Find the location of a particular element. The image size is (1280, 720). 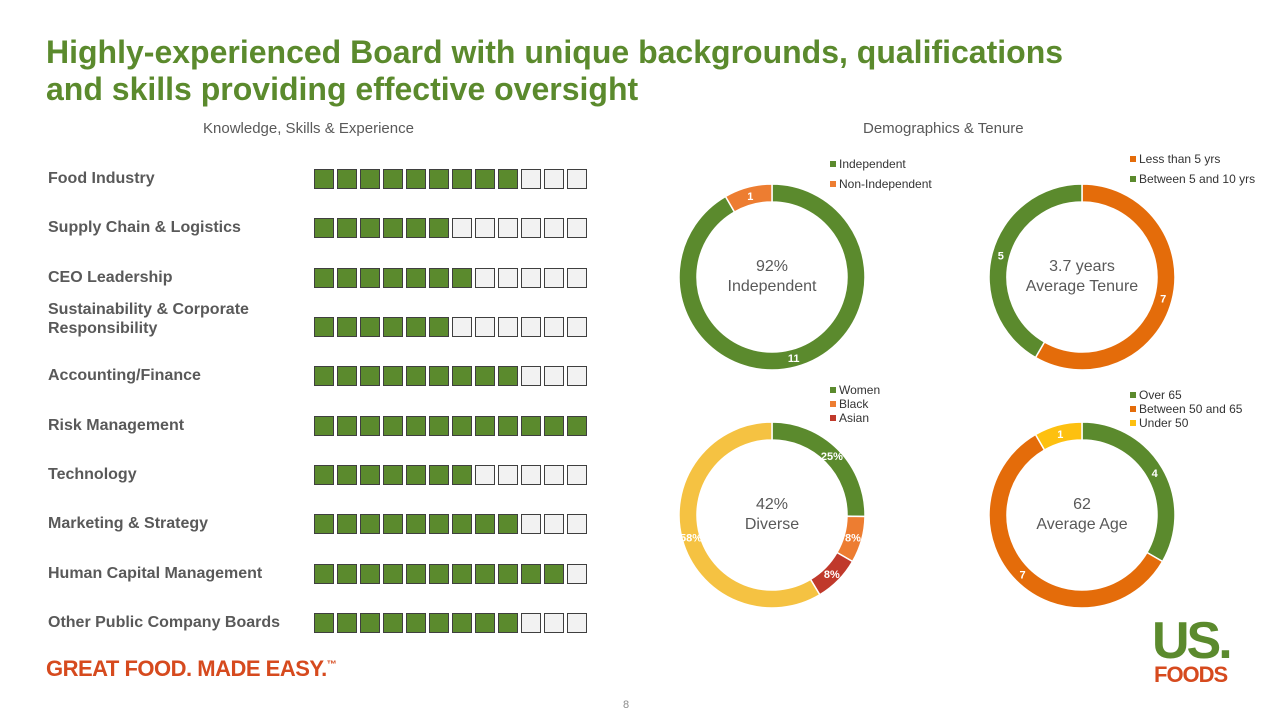

skill-label: Other Public Company Boards is located at coordinates (164, 622).